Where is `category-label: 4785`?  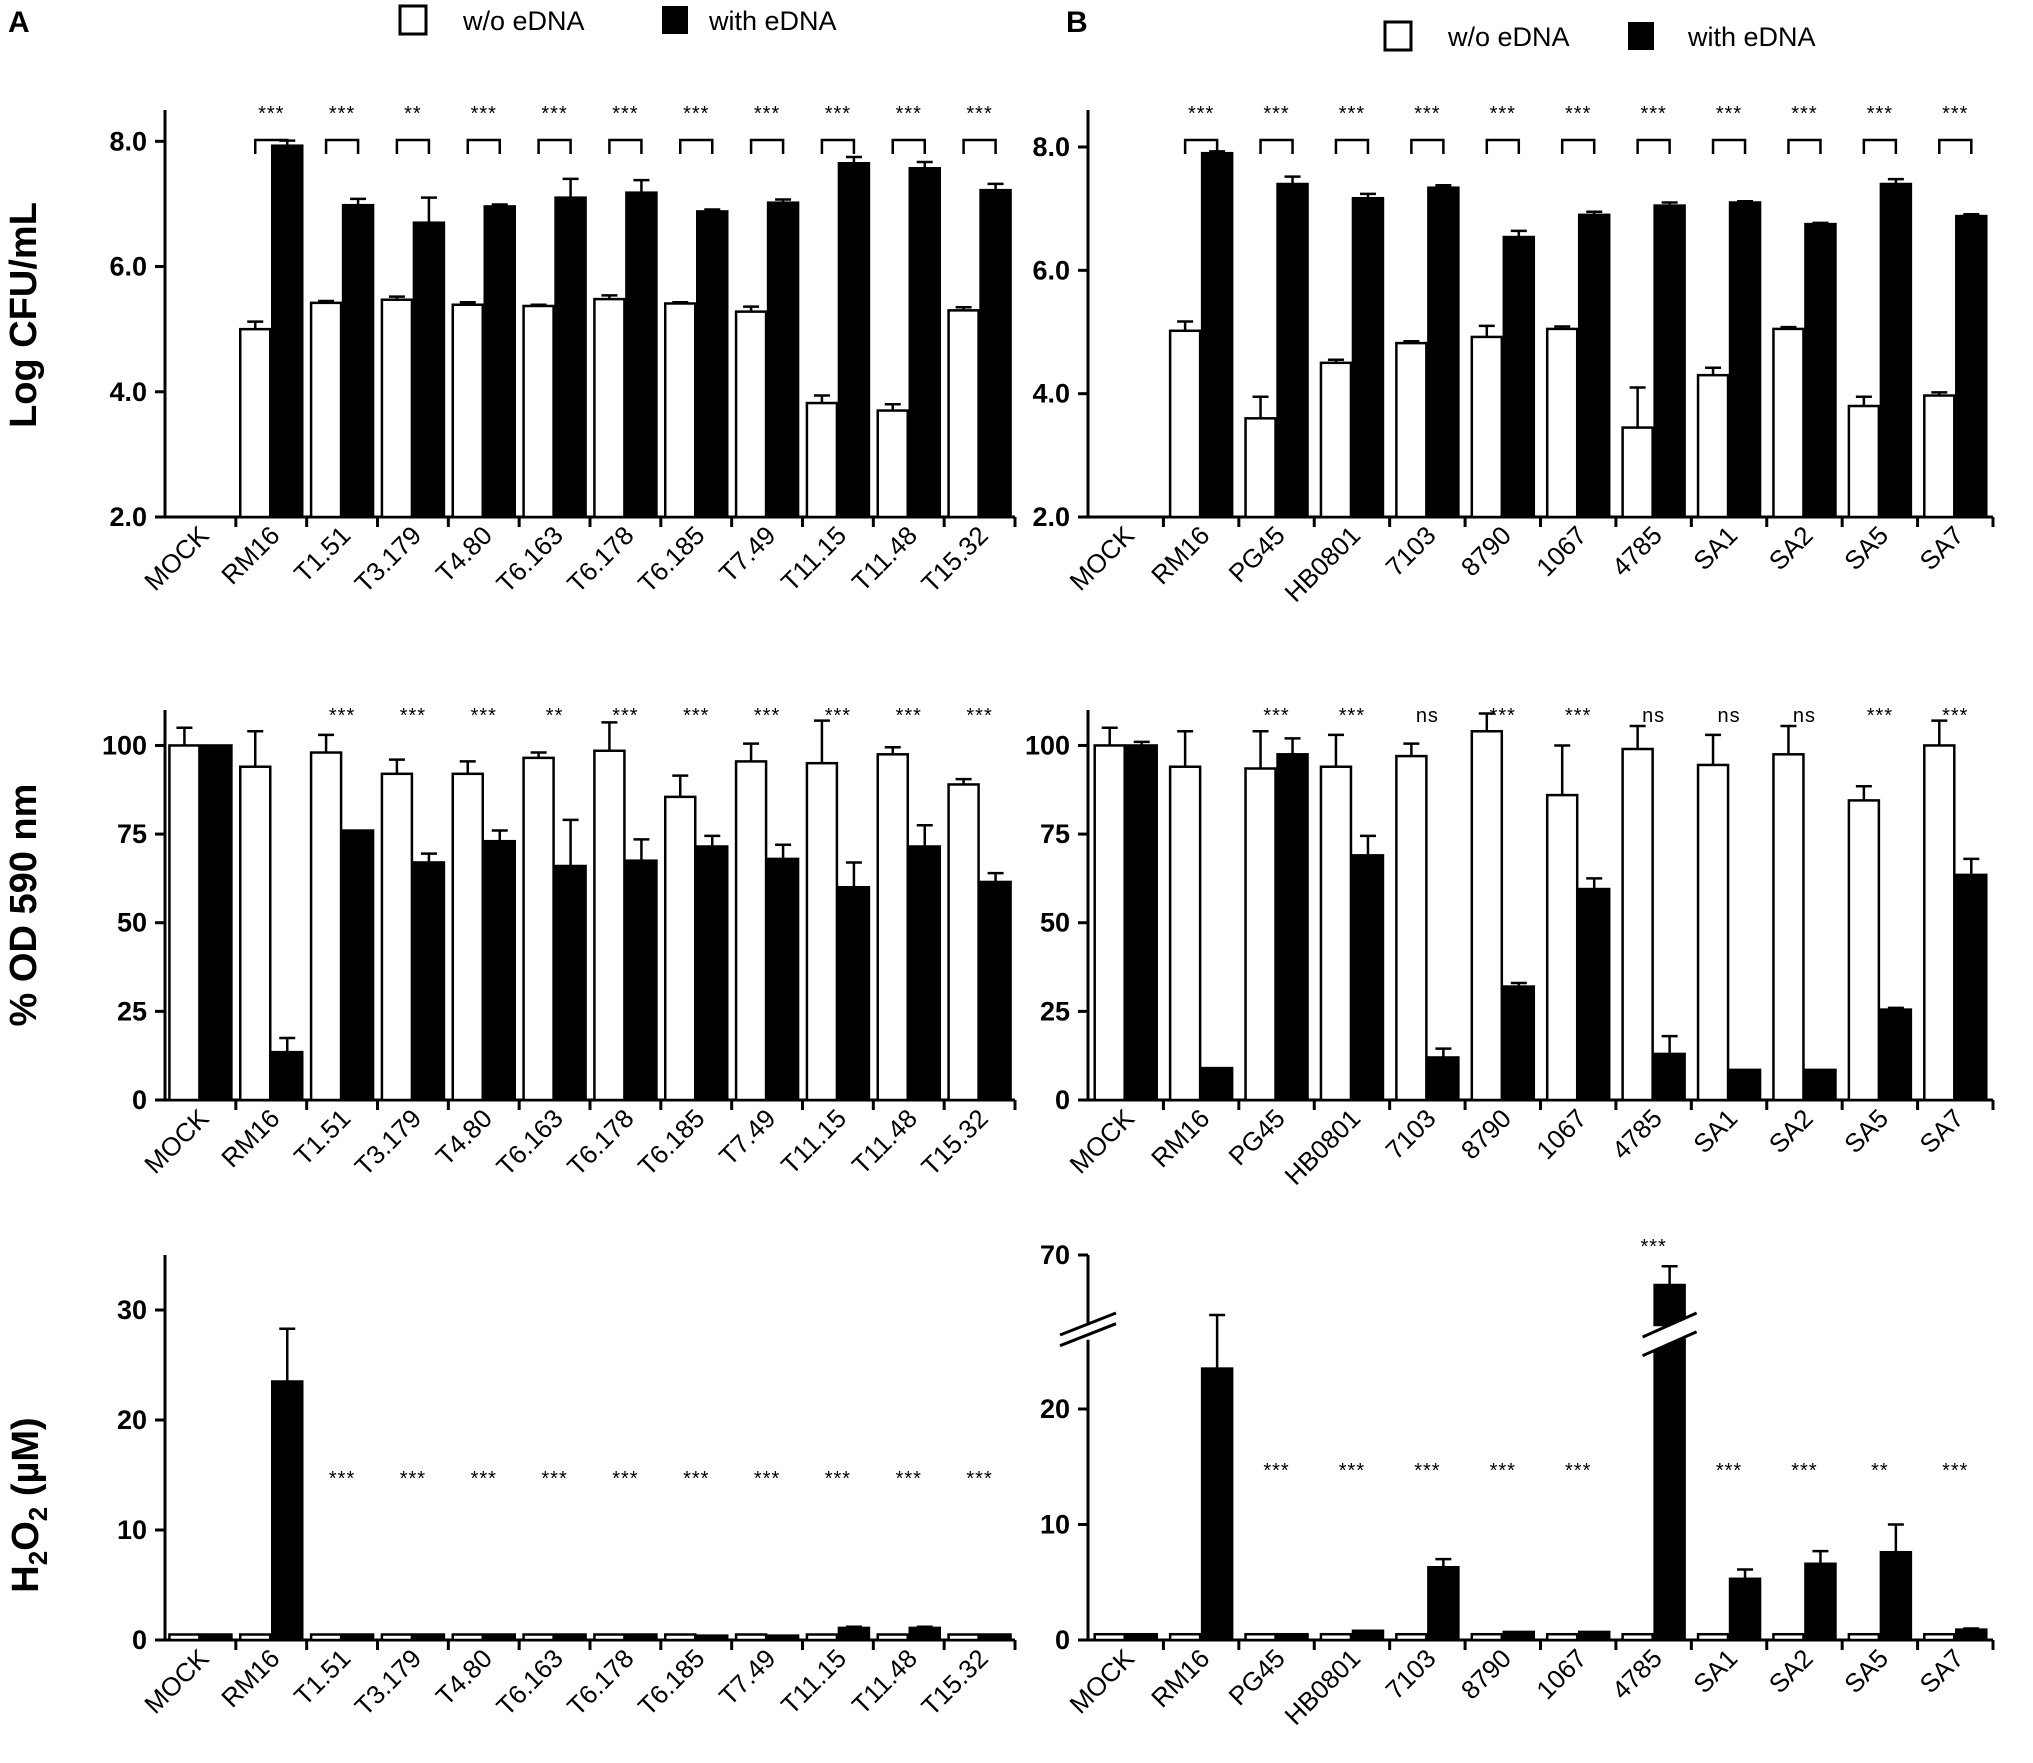
category-label: 4785 is located at coordinates (1637, 1674).